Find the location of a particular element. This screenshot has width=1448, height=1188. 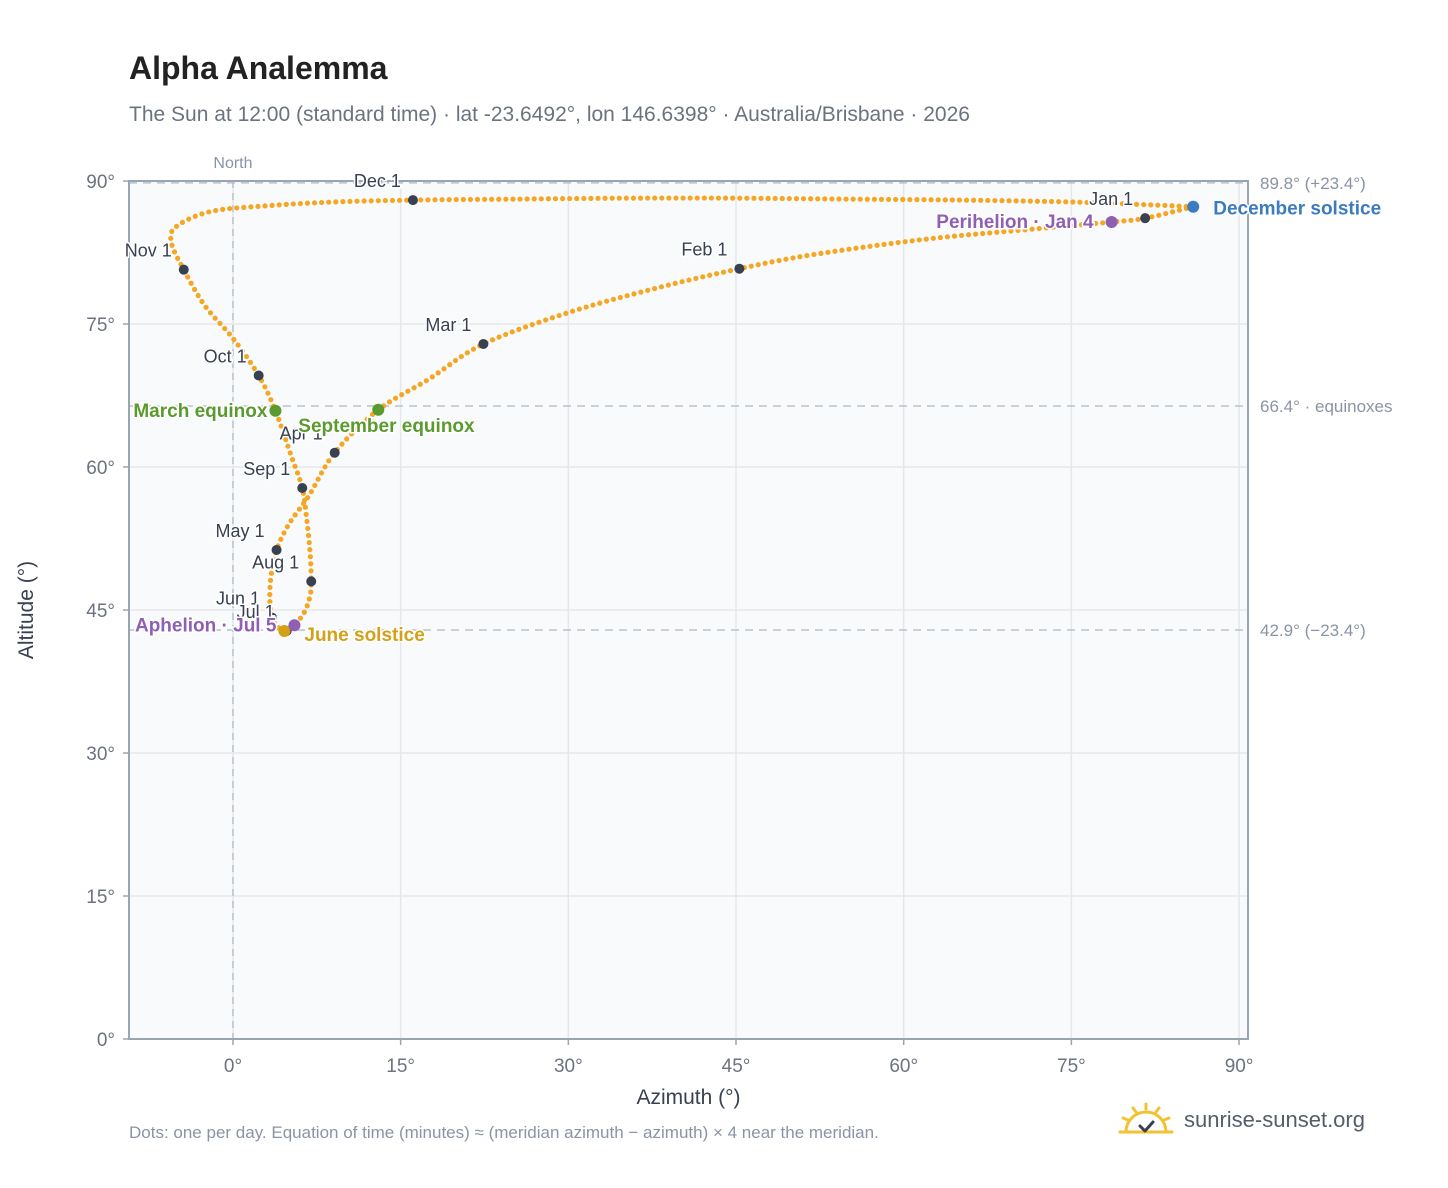

x-axis-label: Azimuth (°) is located at coordinates (688, 1097).